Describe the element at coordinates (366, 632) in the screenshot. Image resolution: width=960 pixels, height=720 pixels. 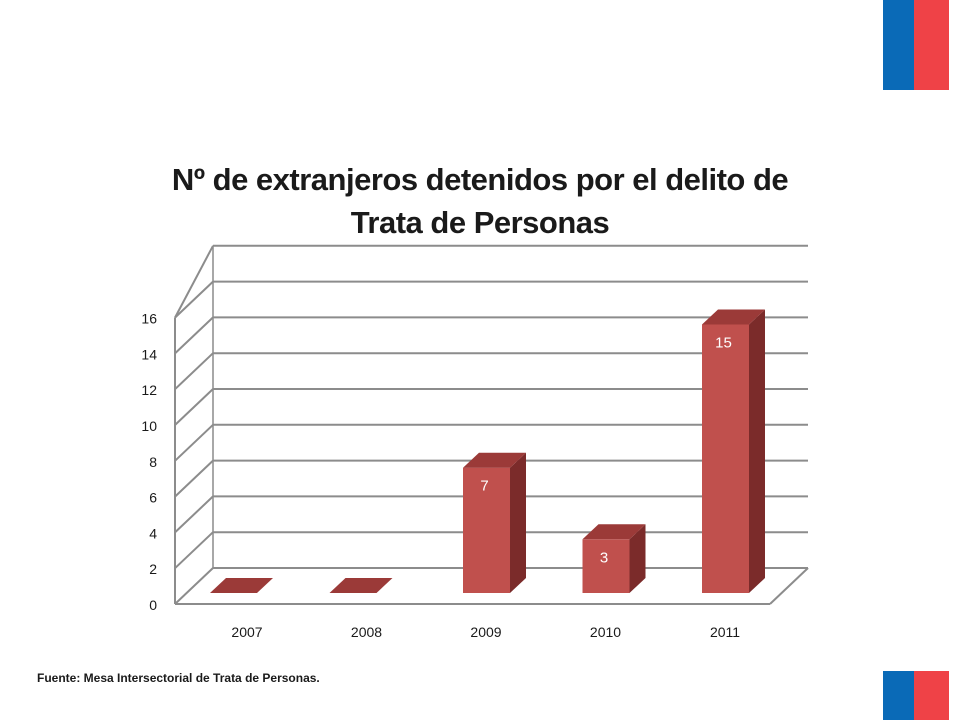
I see `x-tick-label: 2008` at that location.